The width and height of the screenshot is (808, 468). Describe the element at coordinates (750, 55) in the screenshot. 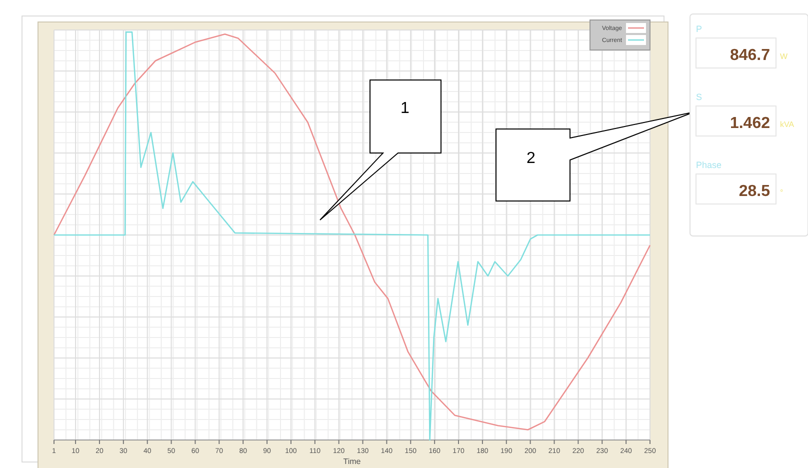

I see `text: 846.7` at that location.